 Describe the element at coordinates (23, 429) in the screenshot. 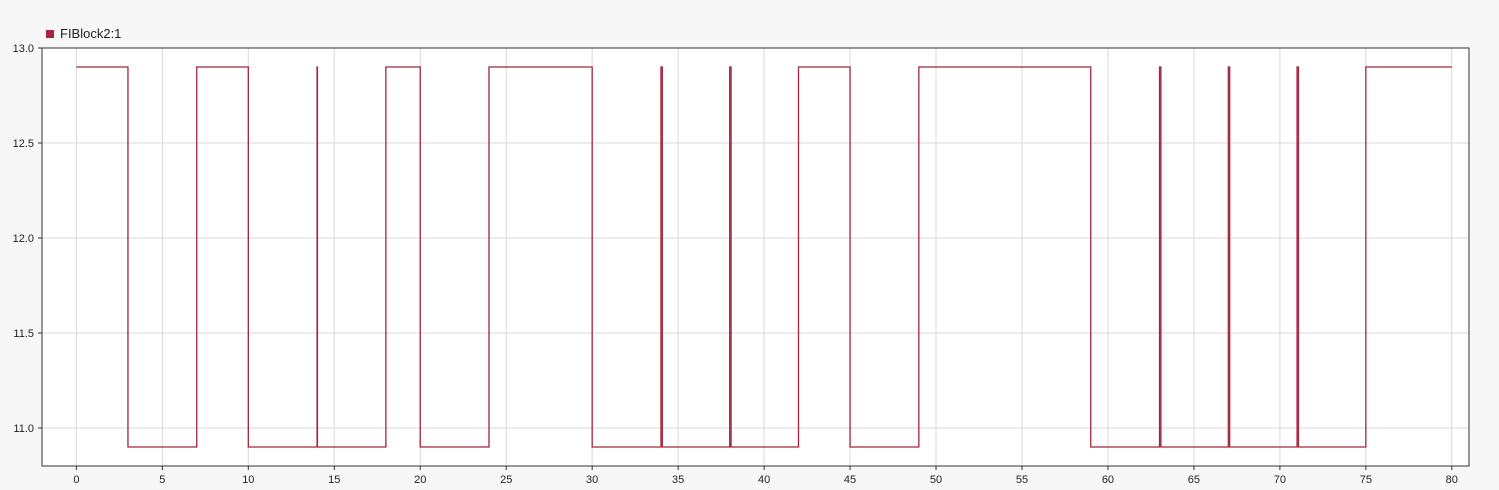

I see `y-tick-label: 11.0` at that location.